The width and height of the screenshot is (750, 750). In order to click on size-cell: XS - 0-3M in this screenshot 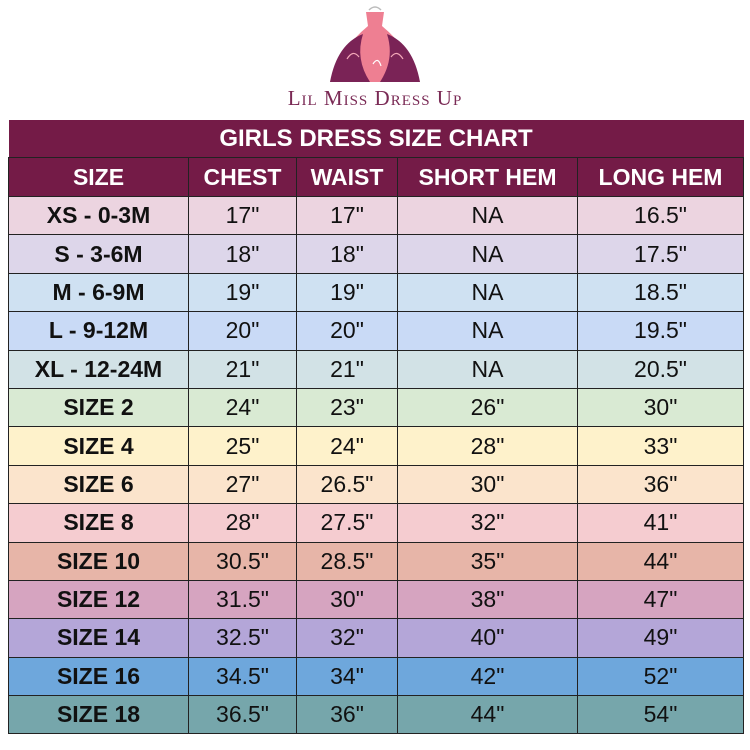, I will do `click(98, 215)`.